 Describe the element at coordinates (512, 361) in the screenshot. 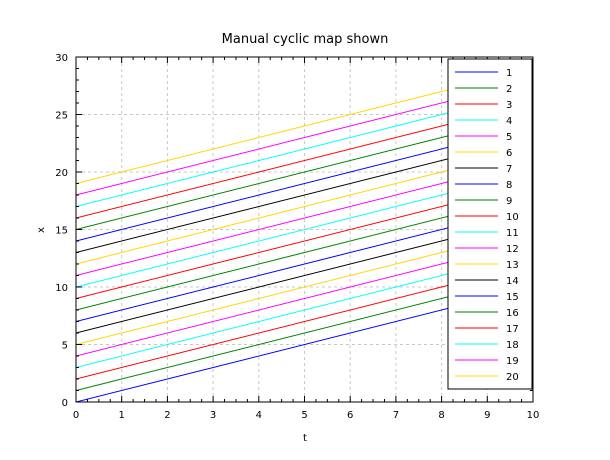

I see `legend-label-19: 19` at that location.